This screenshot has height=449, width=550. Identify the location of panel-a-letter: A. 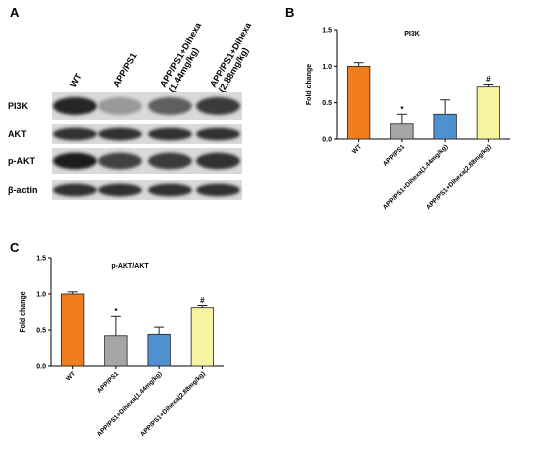
(15, 12).